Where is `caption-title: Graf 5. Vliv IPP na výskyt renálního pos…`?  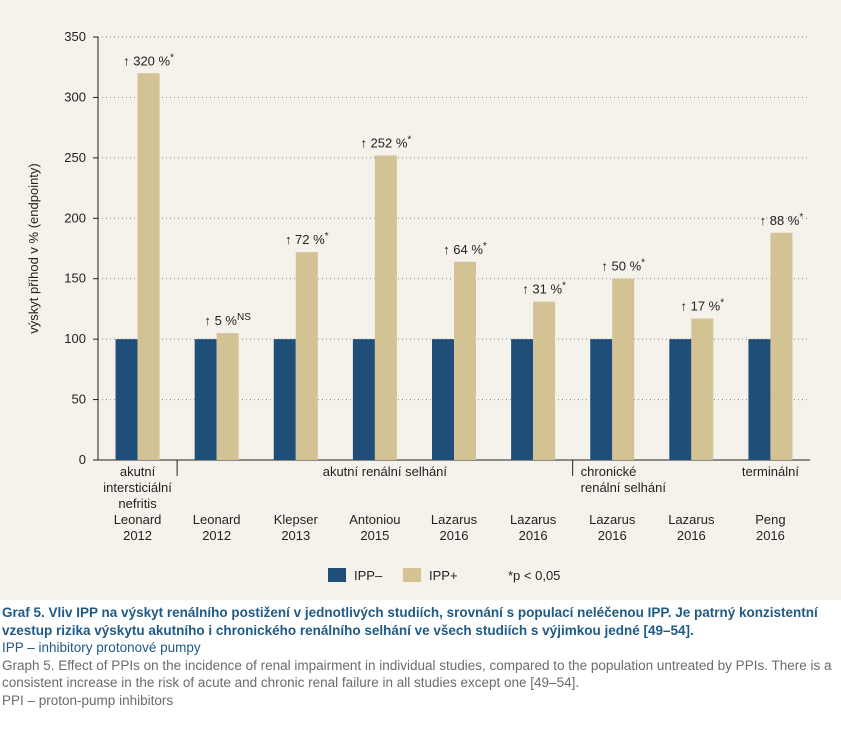
caption-title: Graf 5. Vliv IPP na výskyt renálního pos… is located at coordinates (410, 621).